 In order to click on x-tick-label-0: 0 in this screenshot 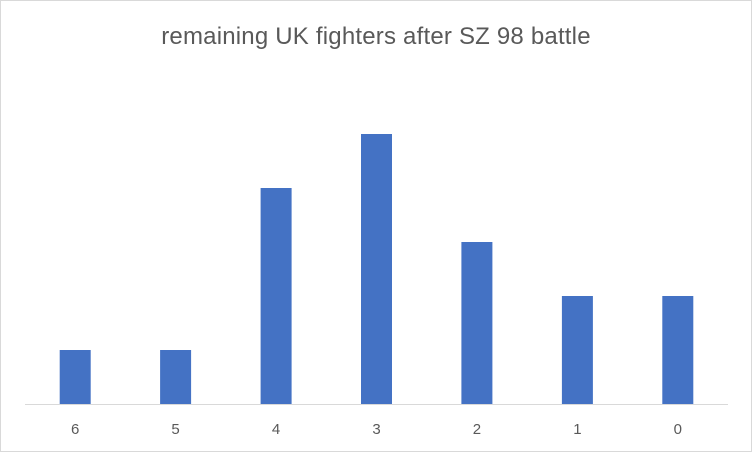, I will do `click(678, 429)`.